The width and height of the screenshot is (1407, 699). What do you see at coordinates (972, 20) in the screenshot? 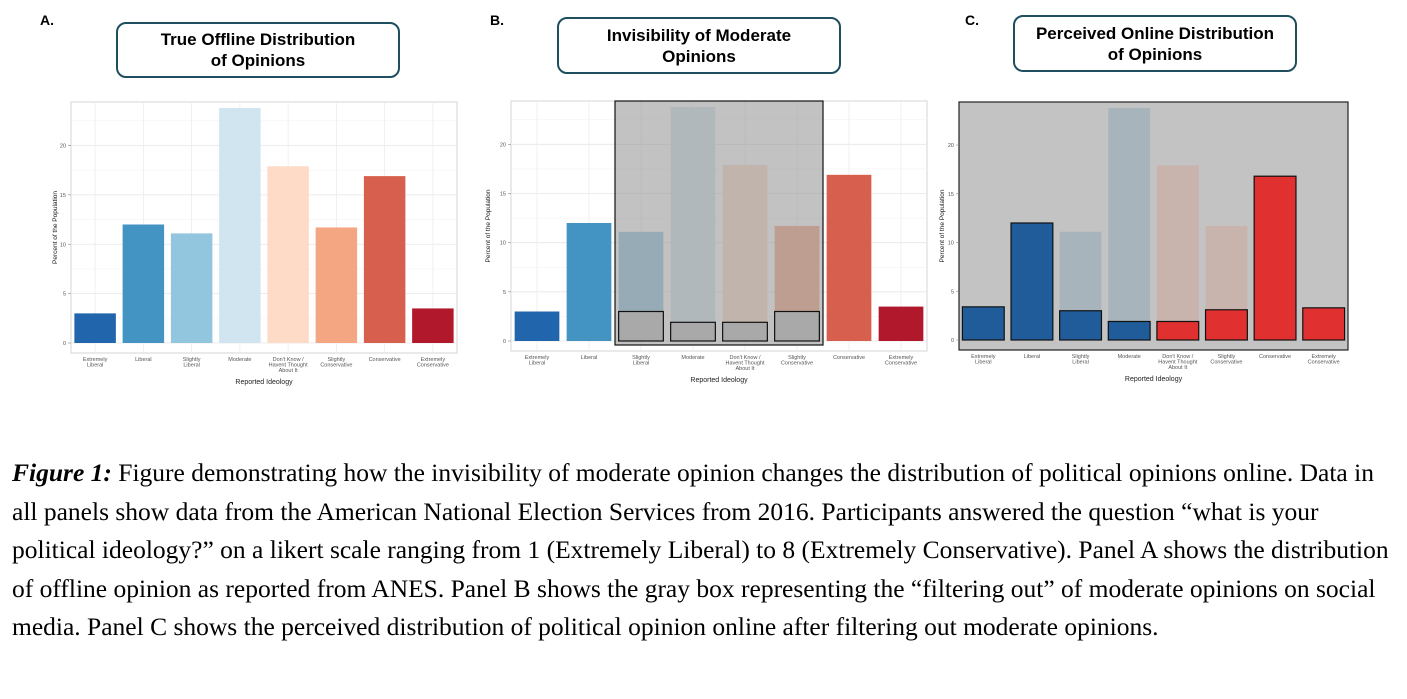
I see `panel-letter: C.` at bounding box center [972, 20].